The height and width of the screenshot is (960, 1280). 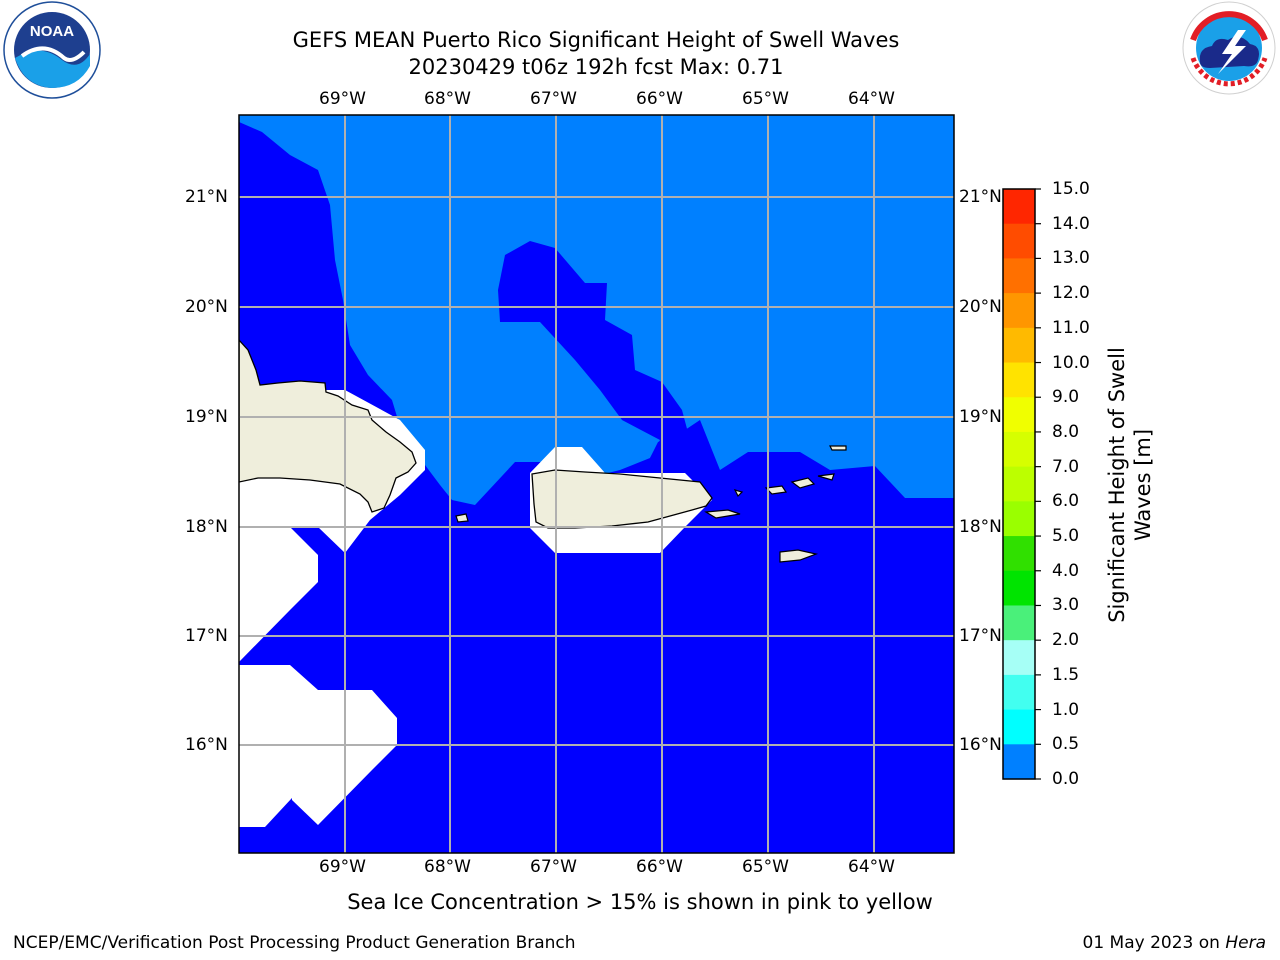 What do you see at coordinates (1071, 293) in the screenshot?
I see `colorbar-tick-label: 12.0` at bounding box center [1071, 293].